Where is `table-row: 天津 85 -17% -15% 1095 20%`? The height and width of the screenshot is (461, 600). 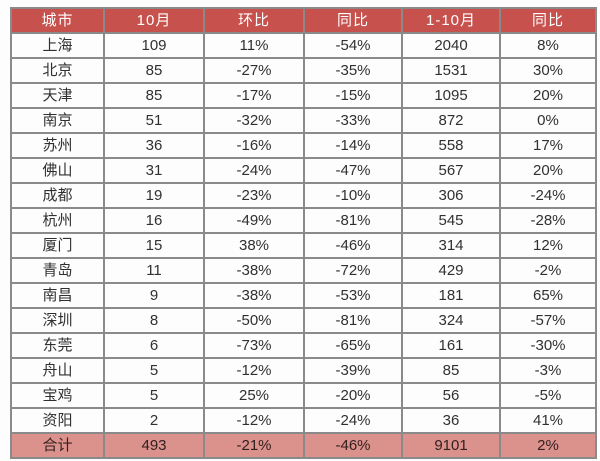 table-row: 天津 85 -17% -15% 1095 20% is located at coordinates (303, 95).